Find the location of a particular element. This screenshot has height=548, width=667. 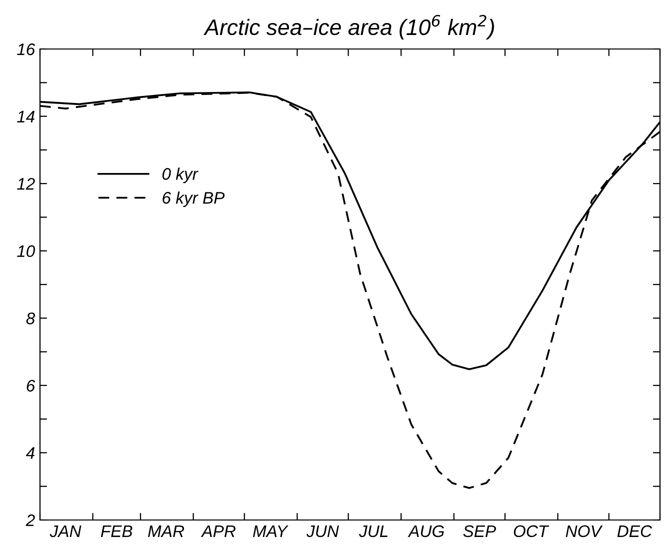

legend-label: 6 kyr BP is located at coordinates (193, 199).